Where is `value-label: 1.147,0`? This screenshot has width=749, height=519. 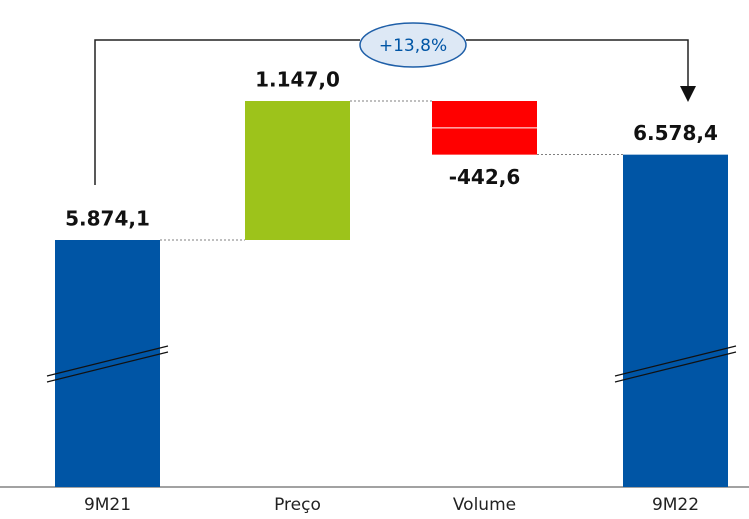 value-label: 1.147,0 is located at coordinates (297, 80).